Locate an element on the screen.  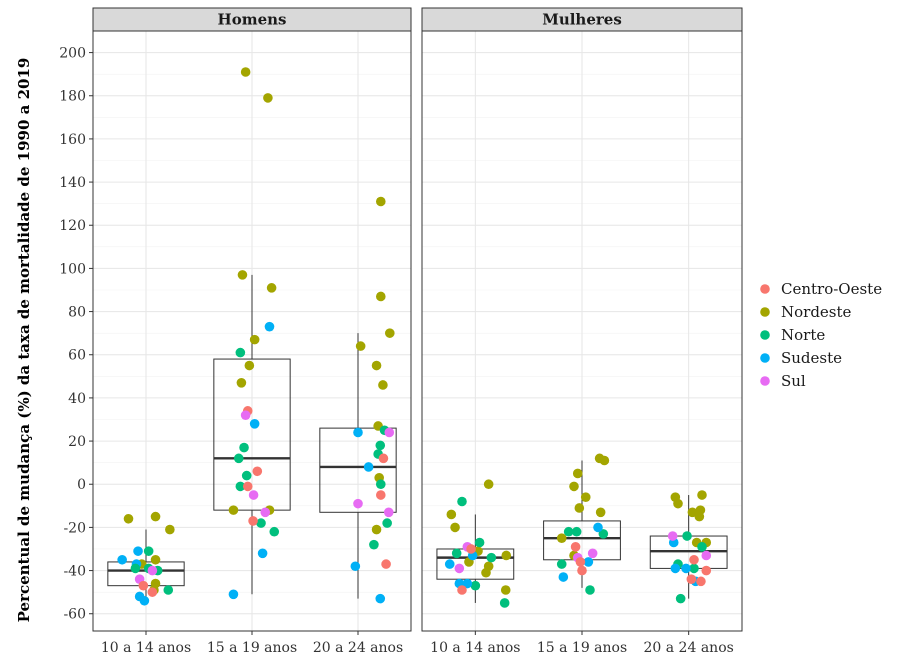
boxplot is located at coordinates (252, 434).